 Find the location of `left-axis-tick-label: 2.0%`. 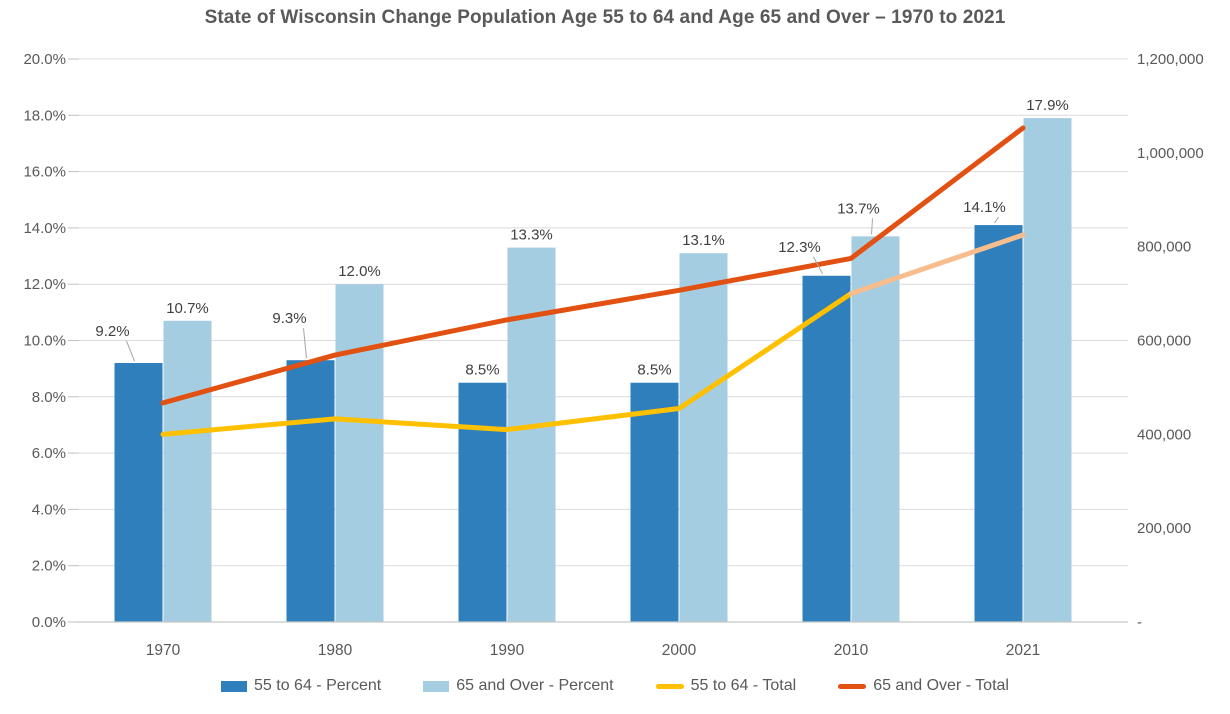

left-axis-tick-label: 2.0% is located at coordinates (49, 566).